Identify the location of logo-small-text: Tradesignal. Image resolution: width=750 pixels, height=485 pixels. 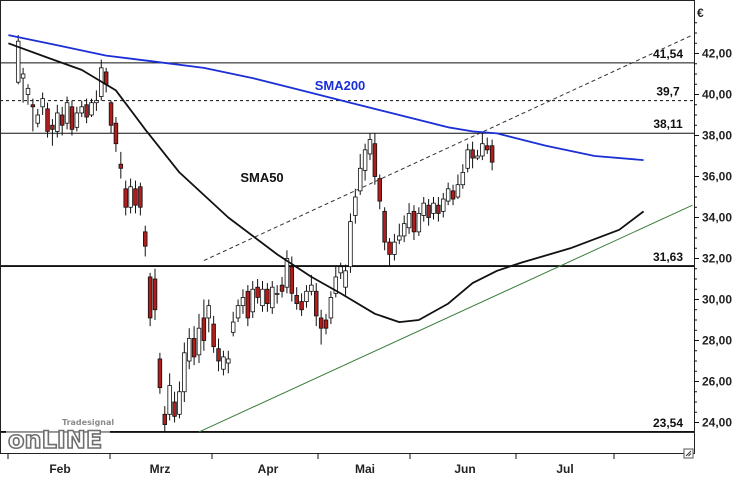
(88, 422).